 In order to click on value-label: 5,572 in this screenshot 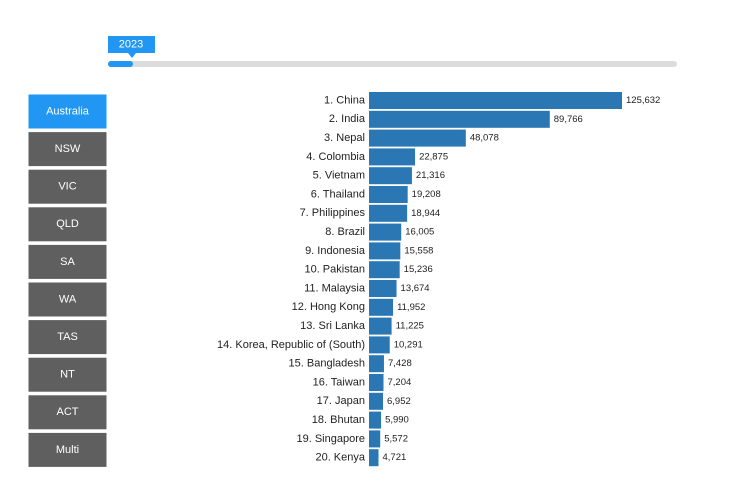, I will do `click(396, 438)`.